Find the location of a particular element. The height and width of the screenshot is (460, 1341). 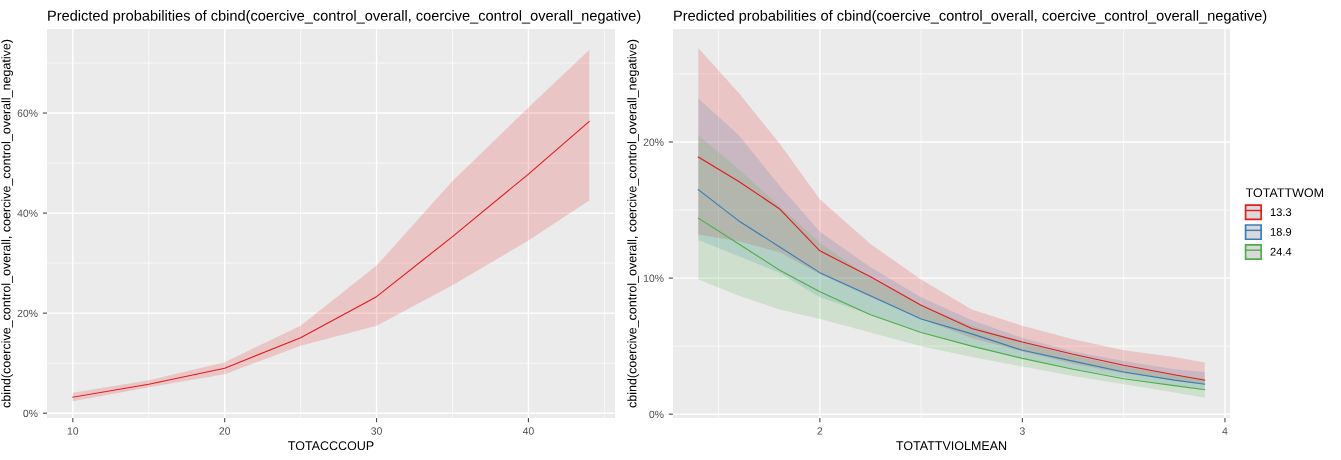

legend-label: 24.4 is located at coordinates (1281, 251).